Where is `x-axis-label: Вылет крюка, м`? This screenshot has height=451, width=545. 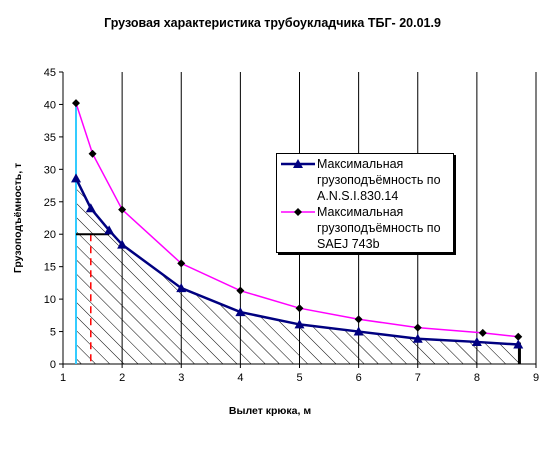 x-axis-label: Вылет крюка, м is located at coordinates (270, 411).